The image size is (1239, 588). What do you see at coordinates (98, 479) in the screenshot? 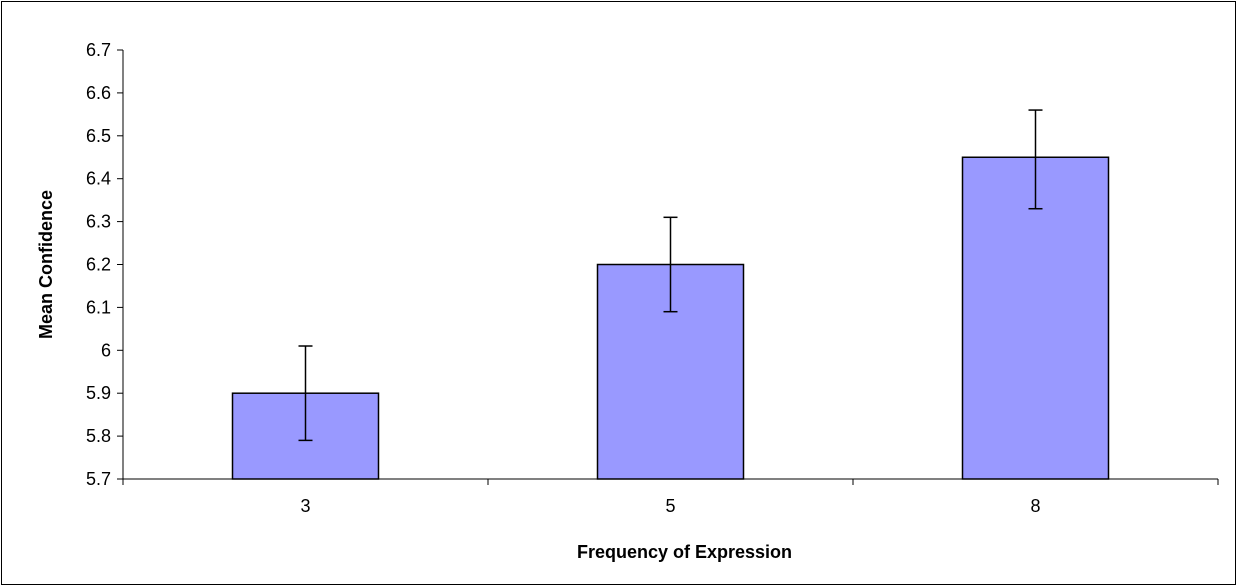
I see `y-tick-label: 5.7` at bounding box center [98, 479].